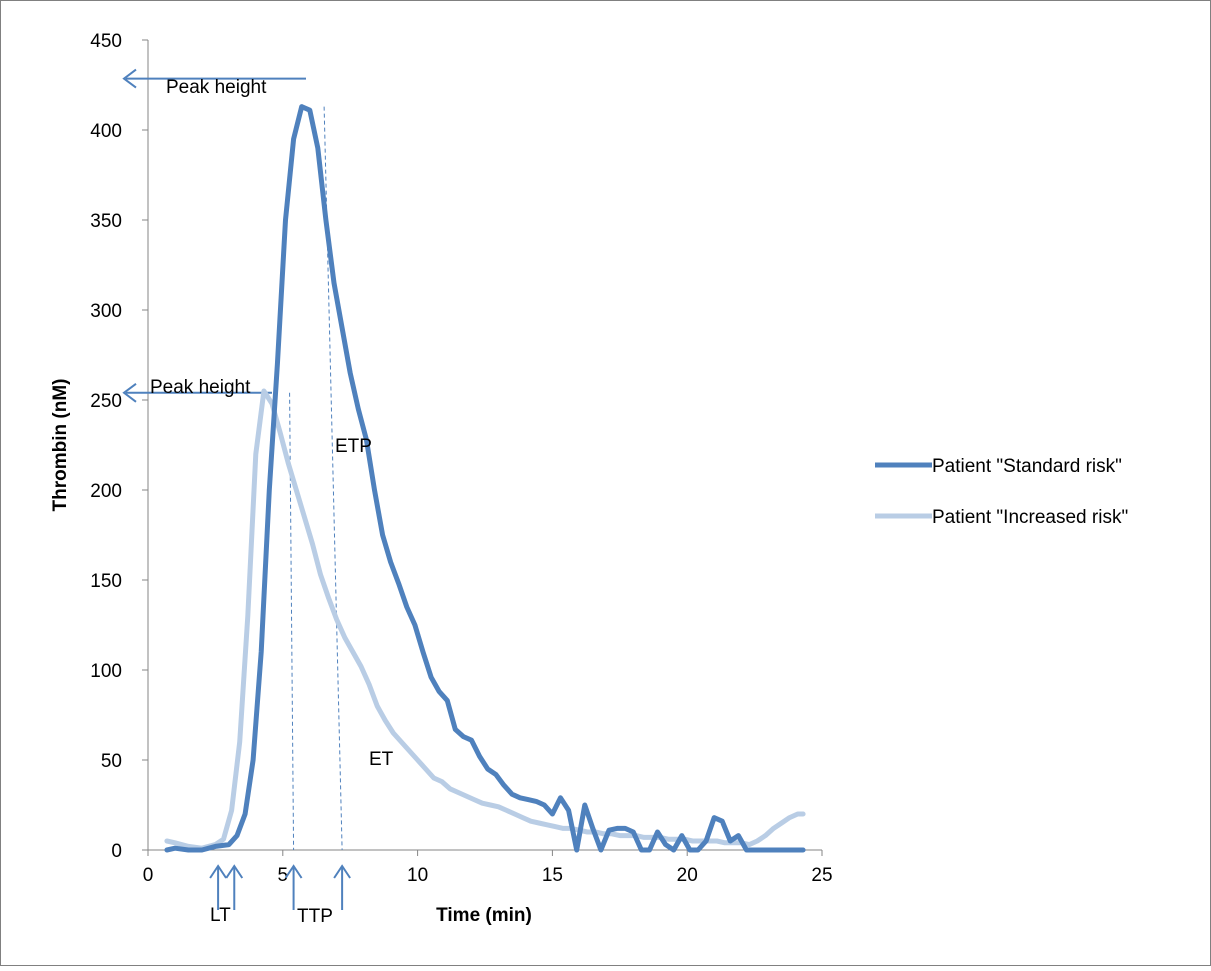 The width and height of the screenshot is (1211, 971). I want to click on lt-label: LT, so click(220, 915).